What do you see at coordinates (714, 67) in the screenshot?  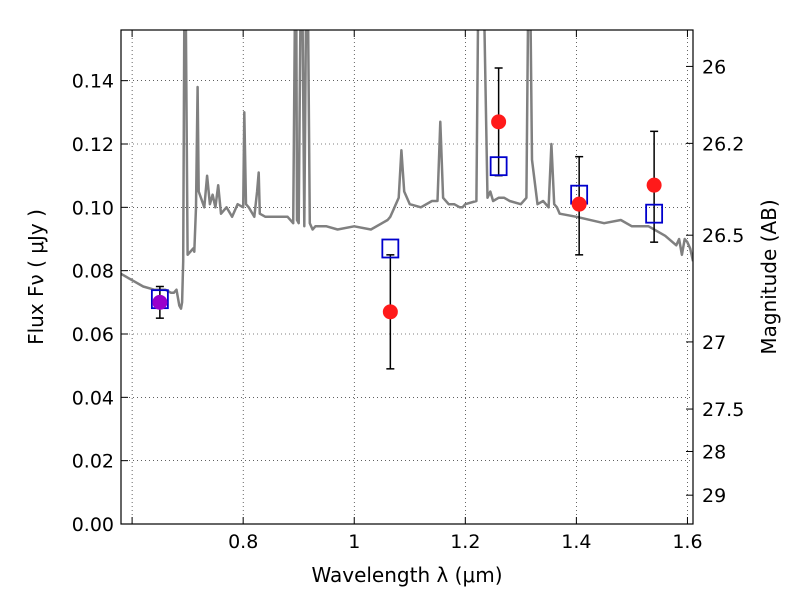 I see `y2-tick-label: 26` at bounding box center [714, 67].